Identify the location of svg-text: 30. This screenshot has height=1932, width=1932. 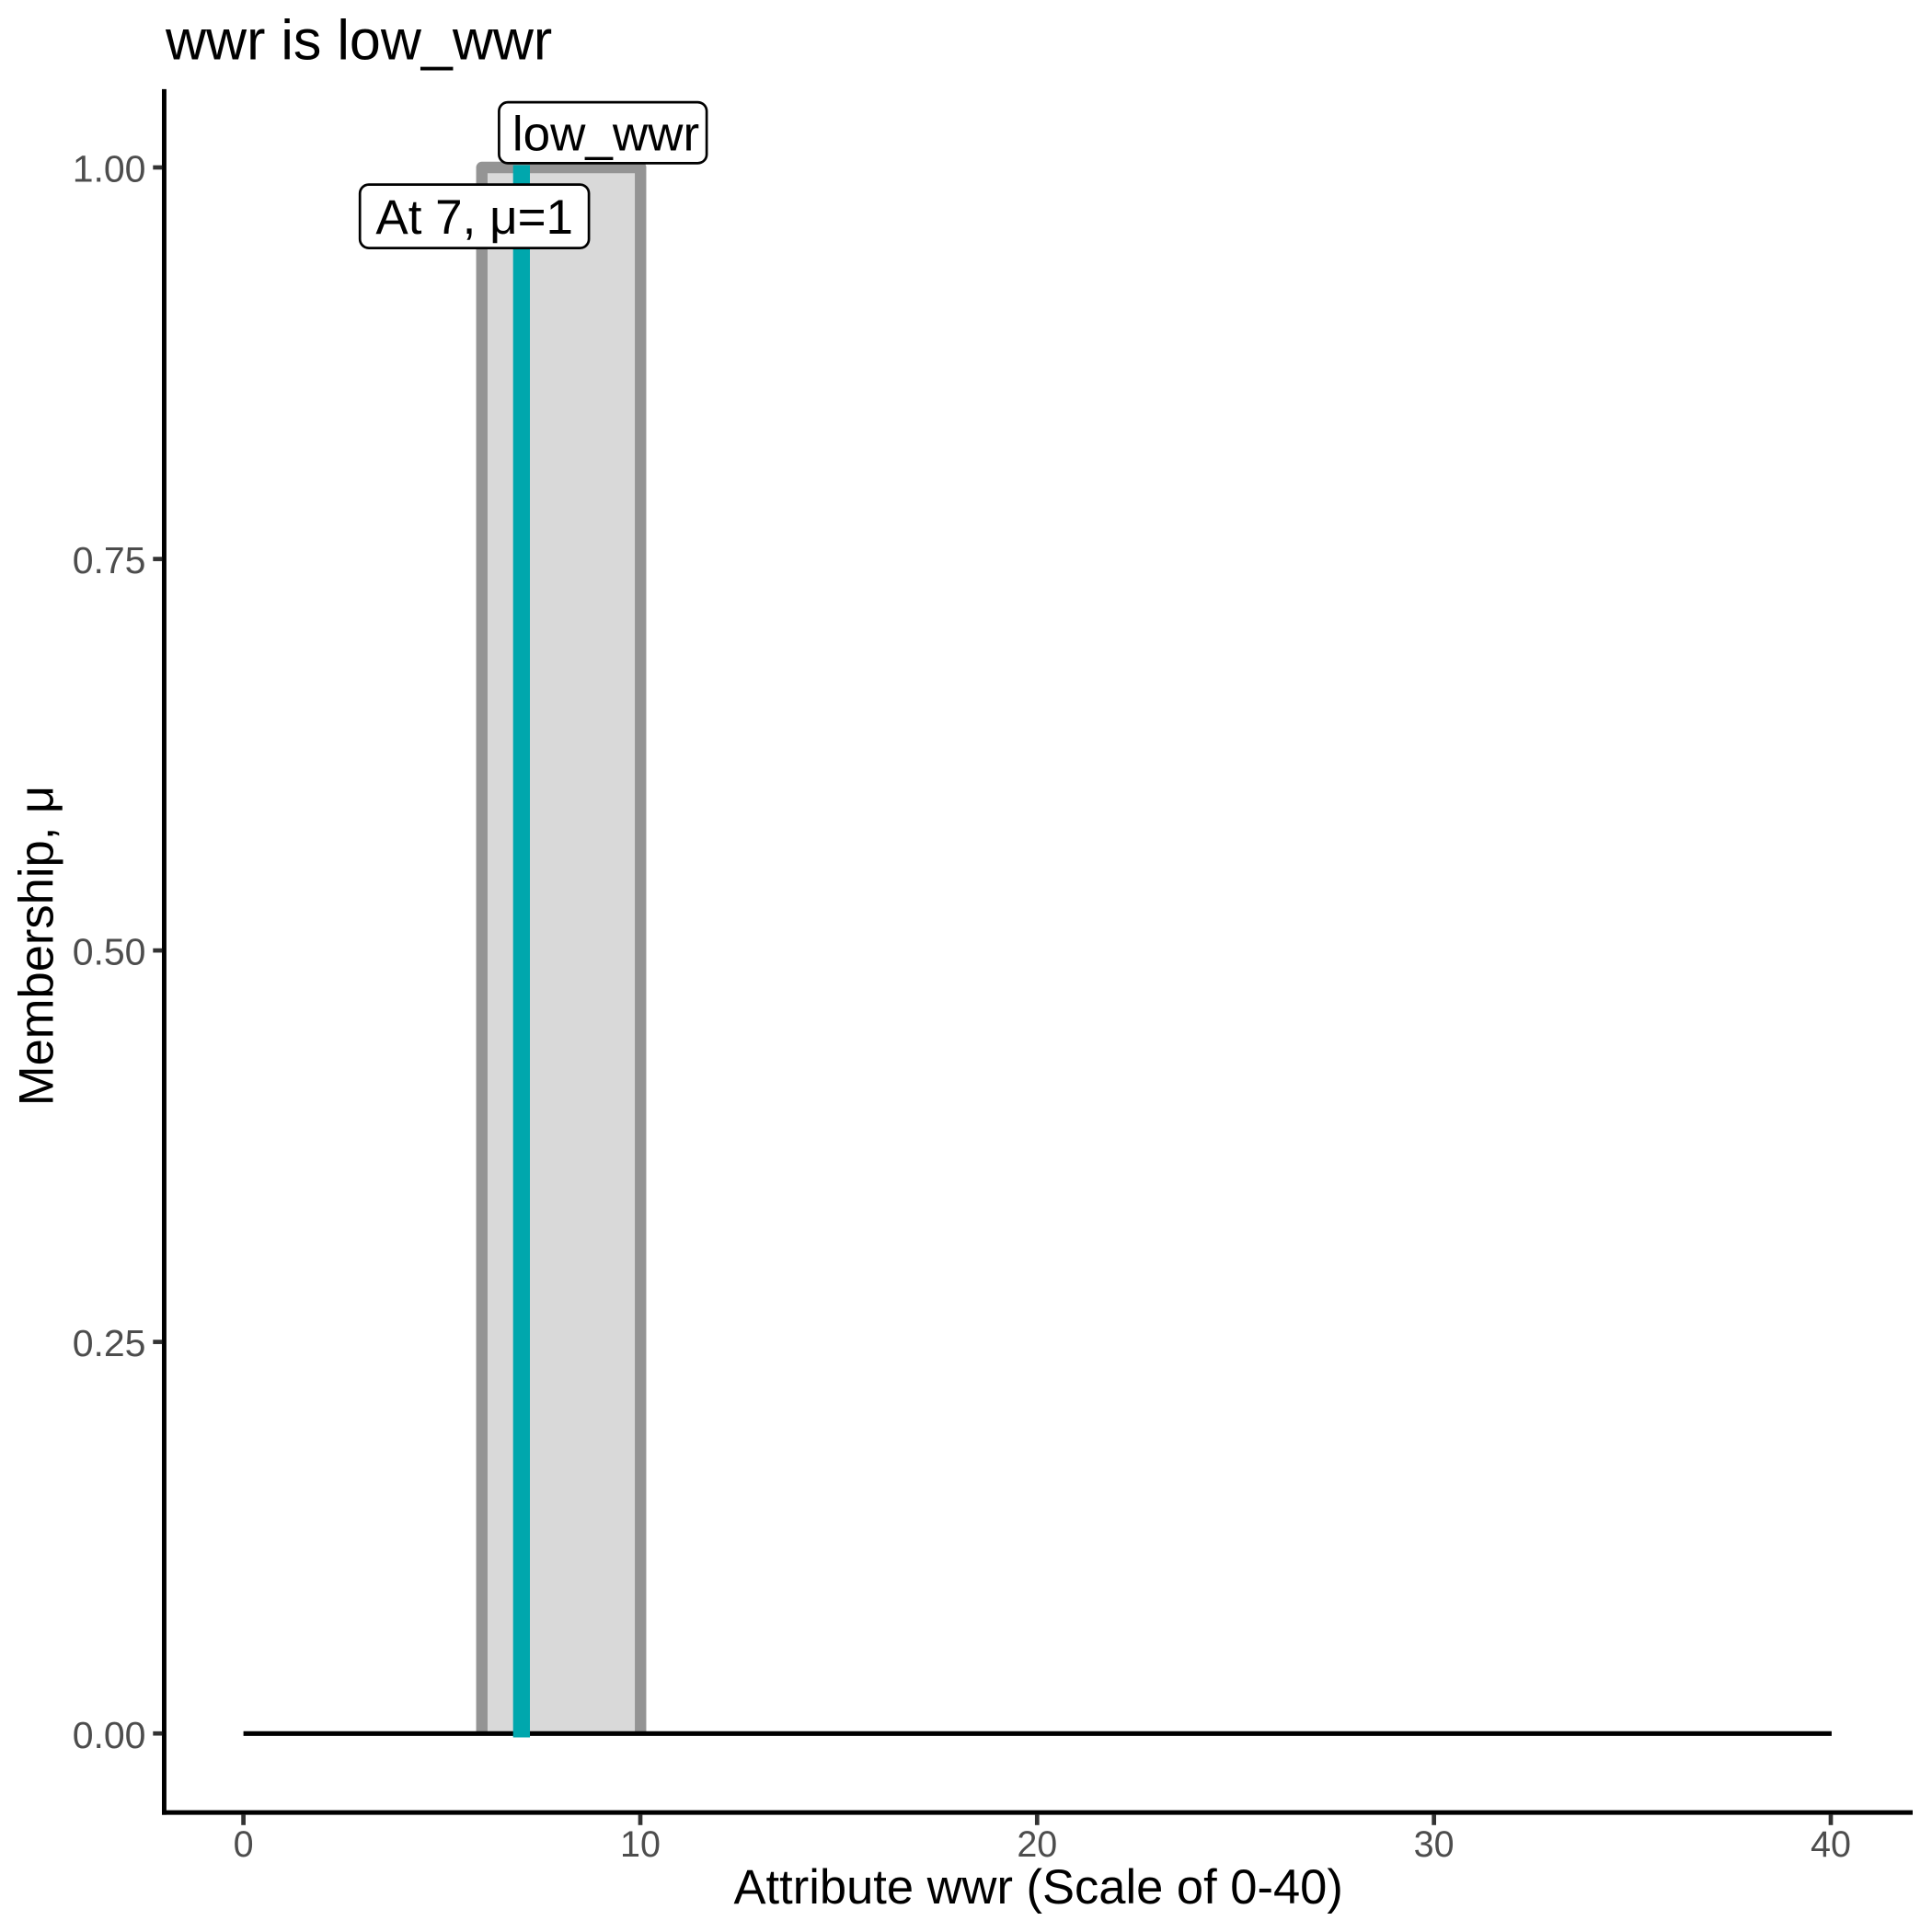
(1434, 1844).